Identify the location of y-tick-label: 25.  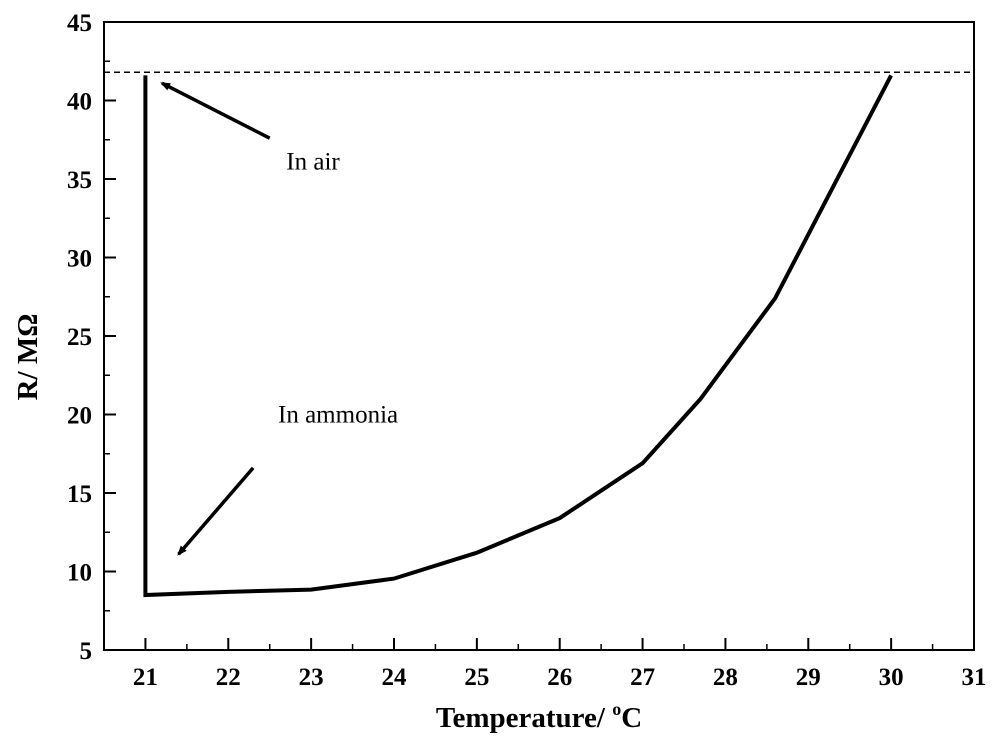
(79, 337).